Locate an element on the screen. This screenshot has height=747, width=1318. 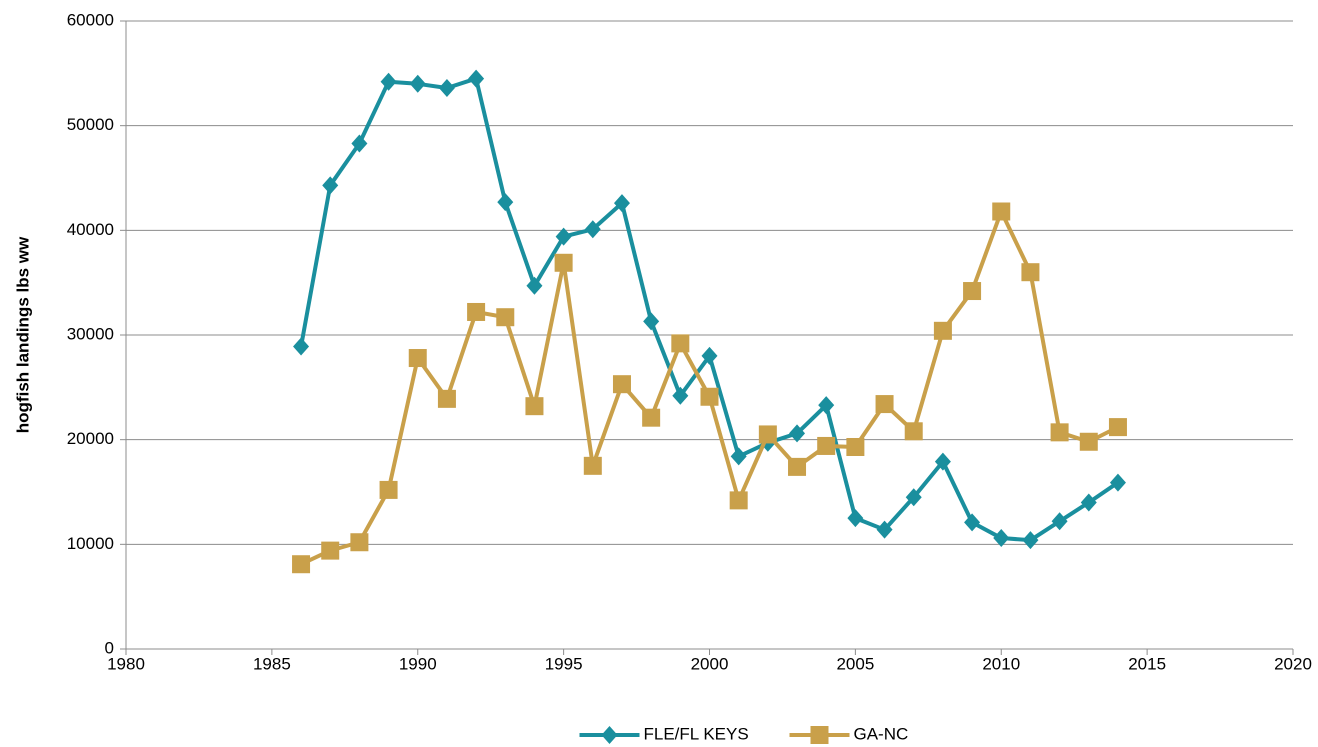
y-tick-label: 10000 is located at coordinates (90, 543).